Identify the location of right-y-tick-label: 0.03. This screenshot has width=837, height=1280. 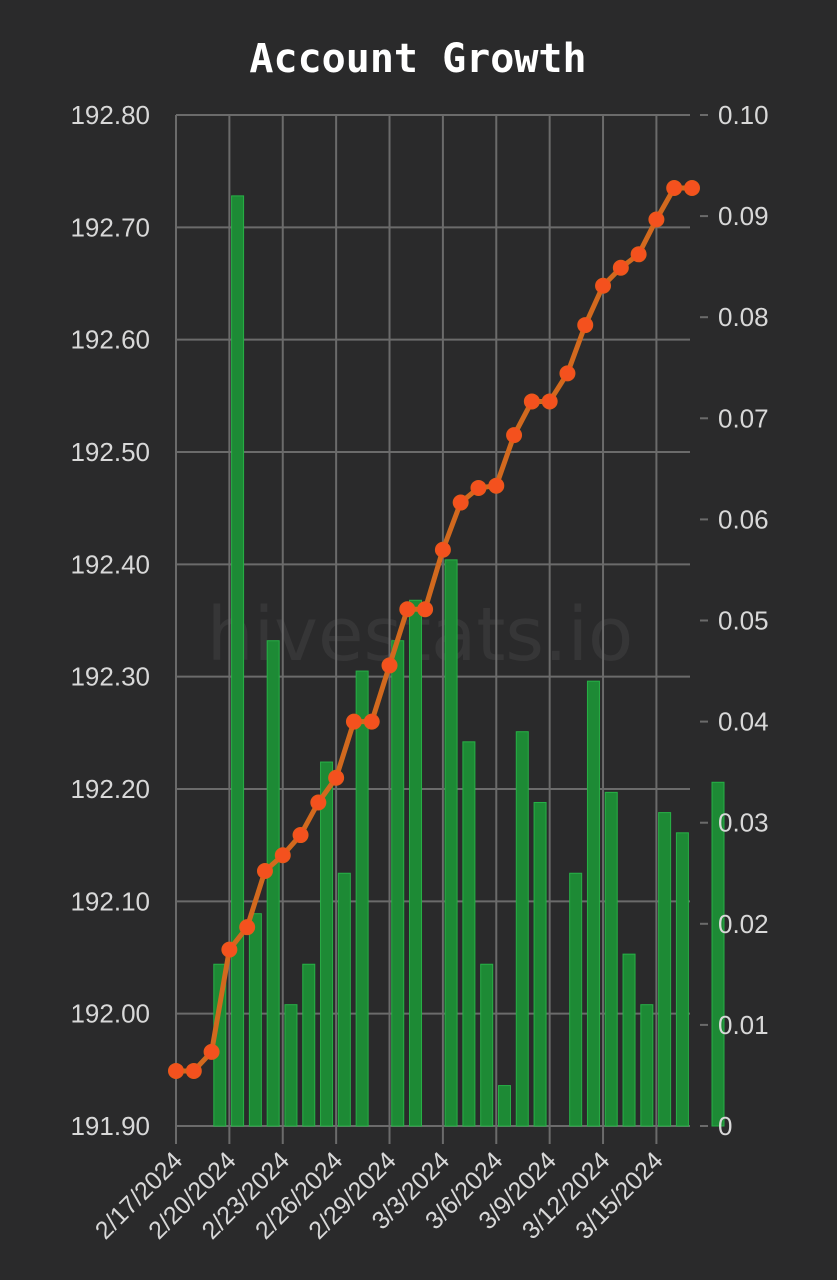
(743, 823).